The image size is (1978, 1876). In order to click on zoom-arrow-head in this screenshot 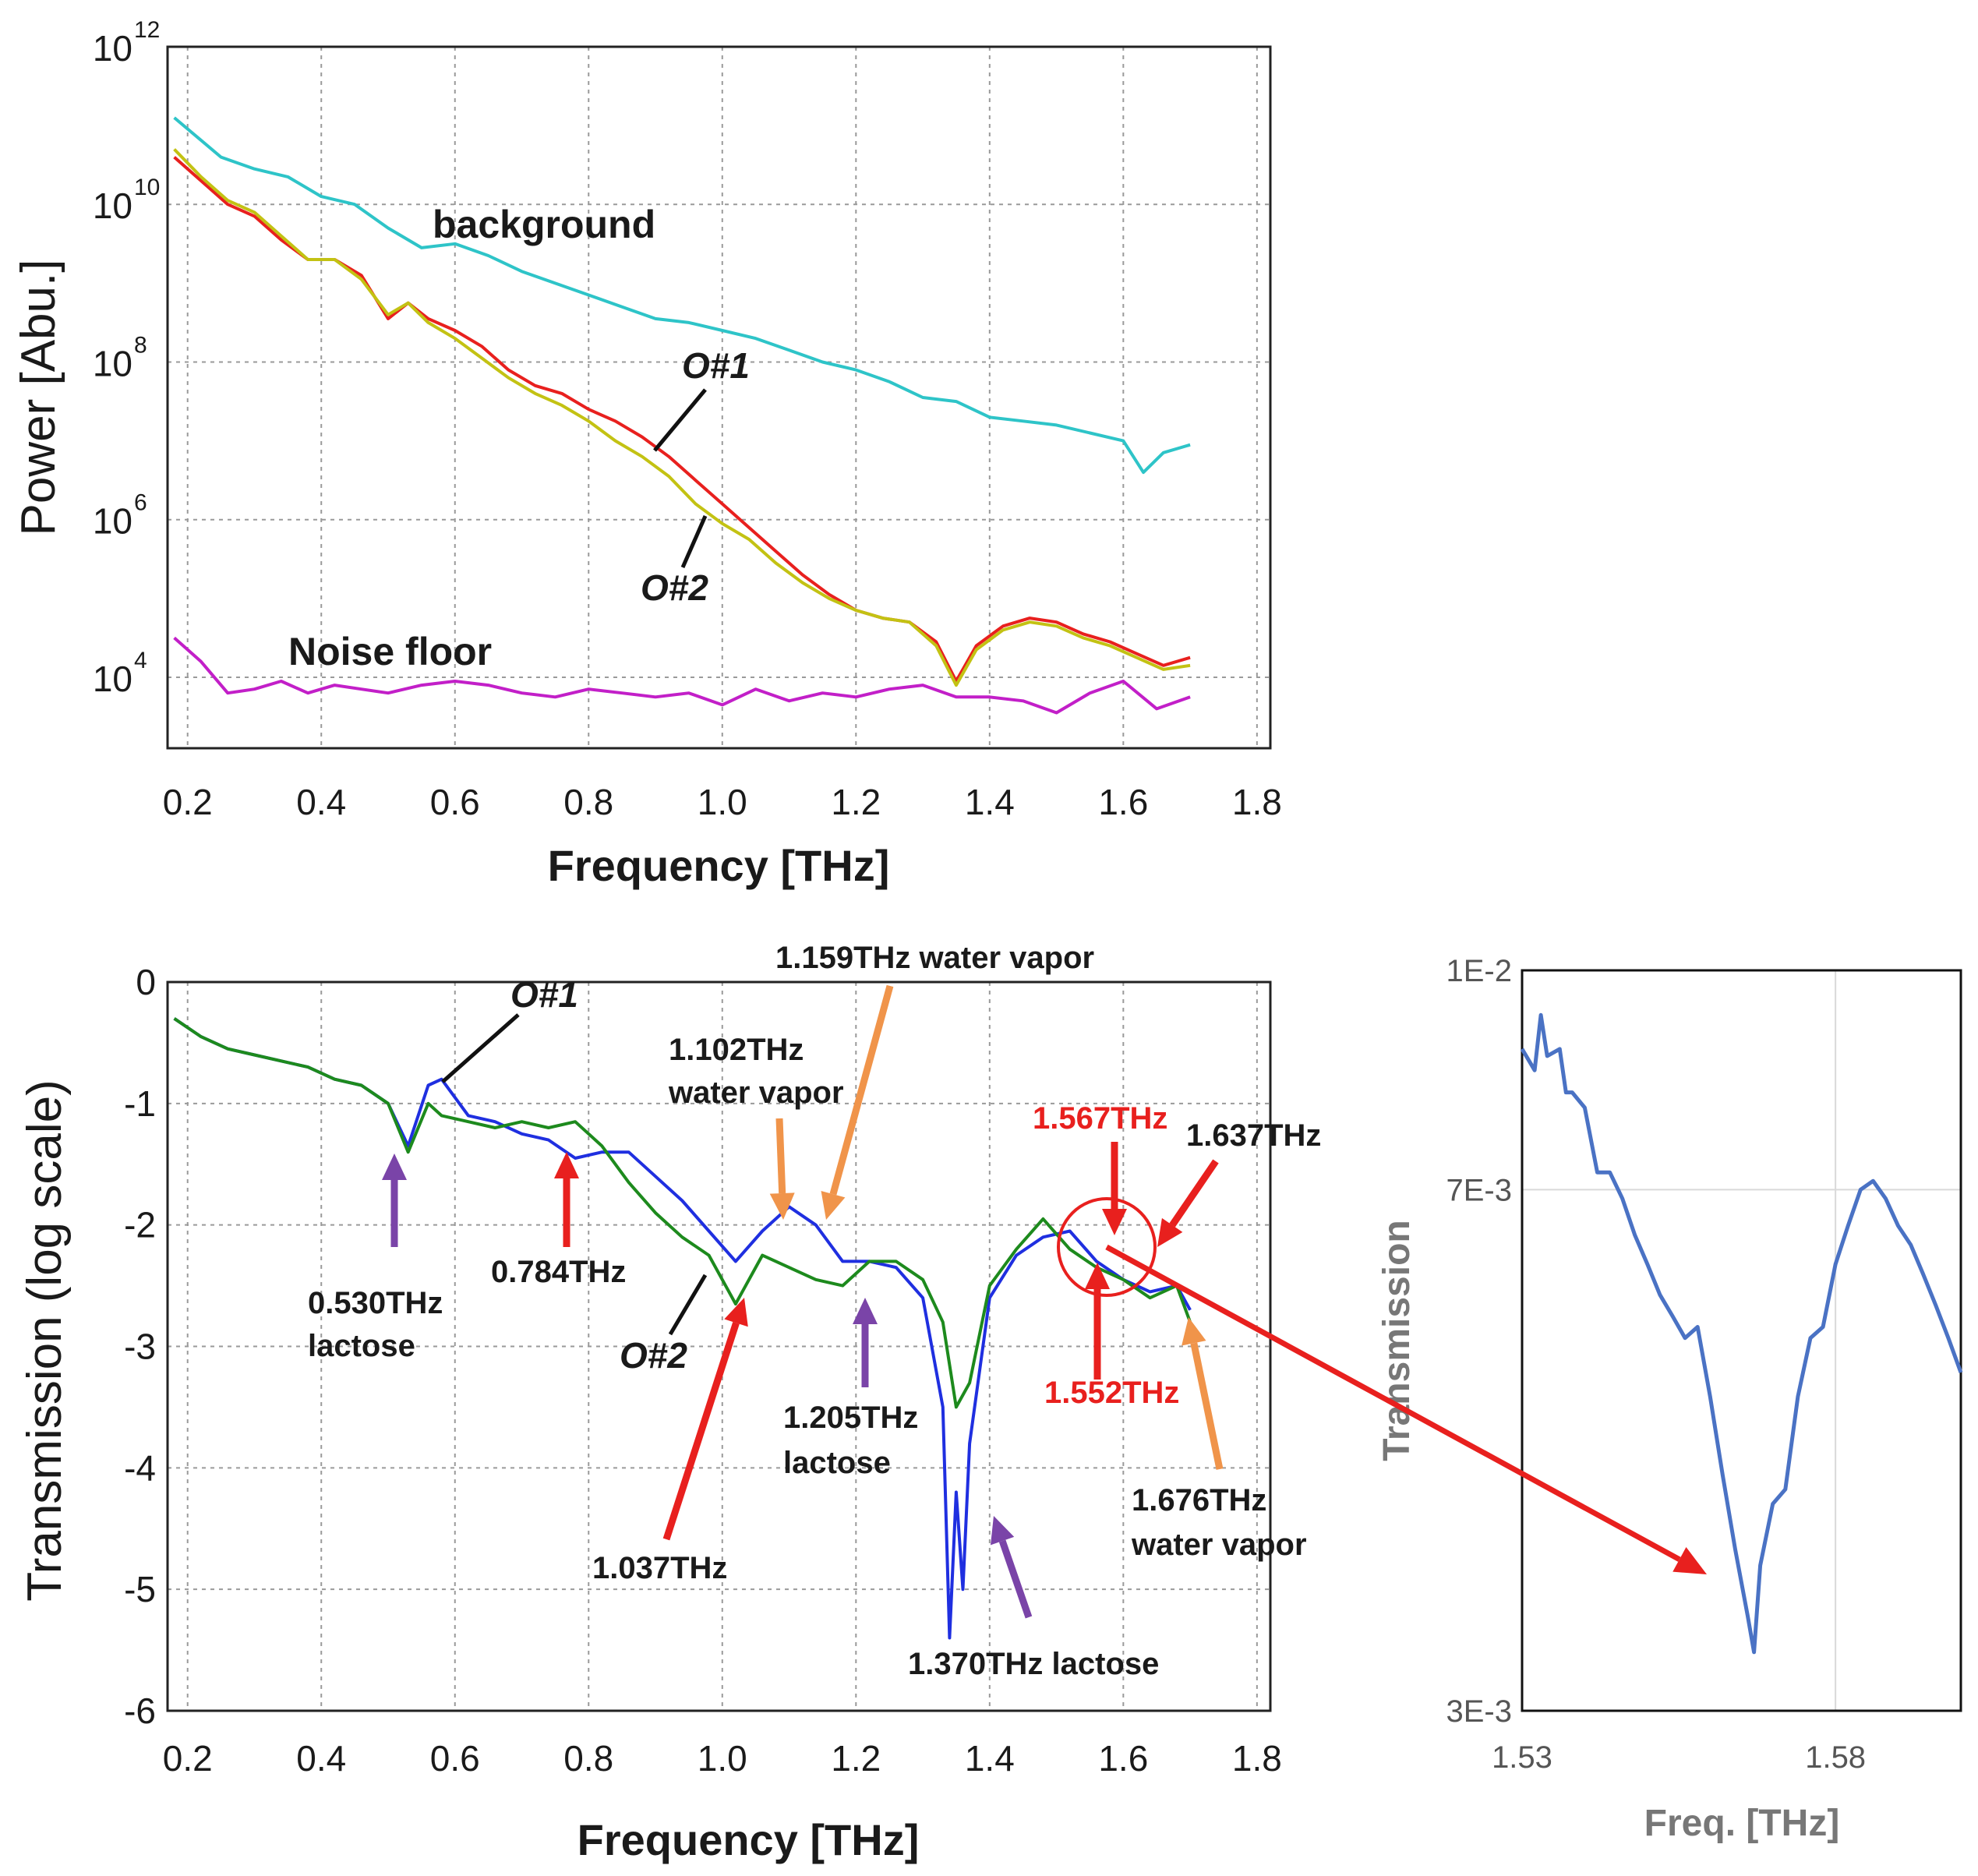, I will do `click(1689, 1560)`.